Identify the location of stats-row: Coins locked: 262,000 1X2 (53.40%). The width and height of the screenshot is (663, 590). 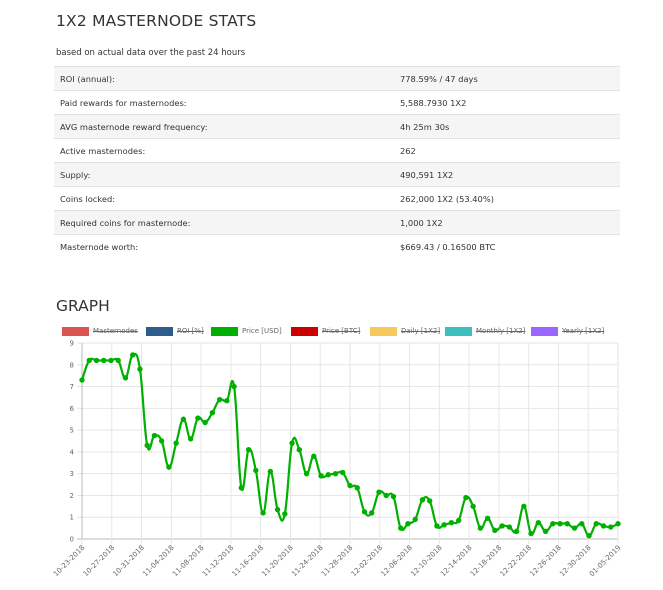
(337, 198).